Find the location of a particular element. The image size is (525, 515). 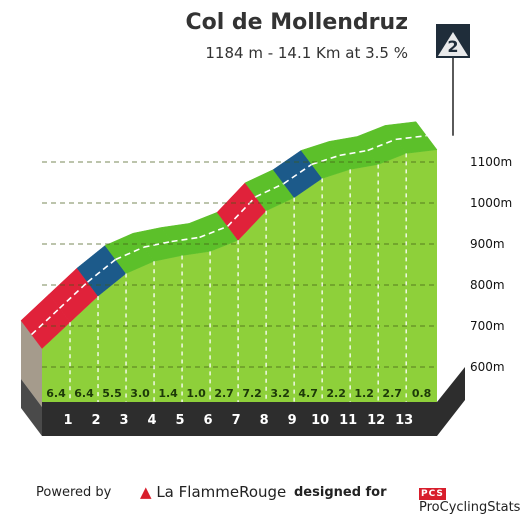

gradient-label: 3.0 is located at coordinates (140, 393).